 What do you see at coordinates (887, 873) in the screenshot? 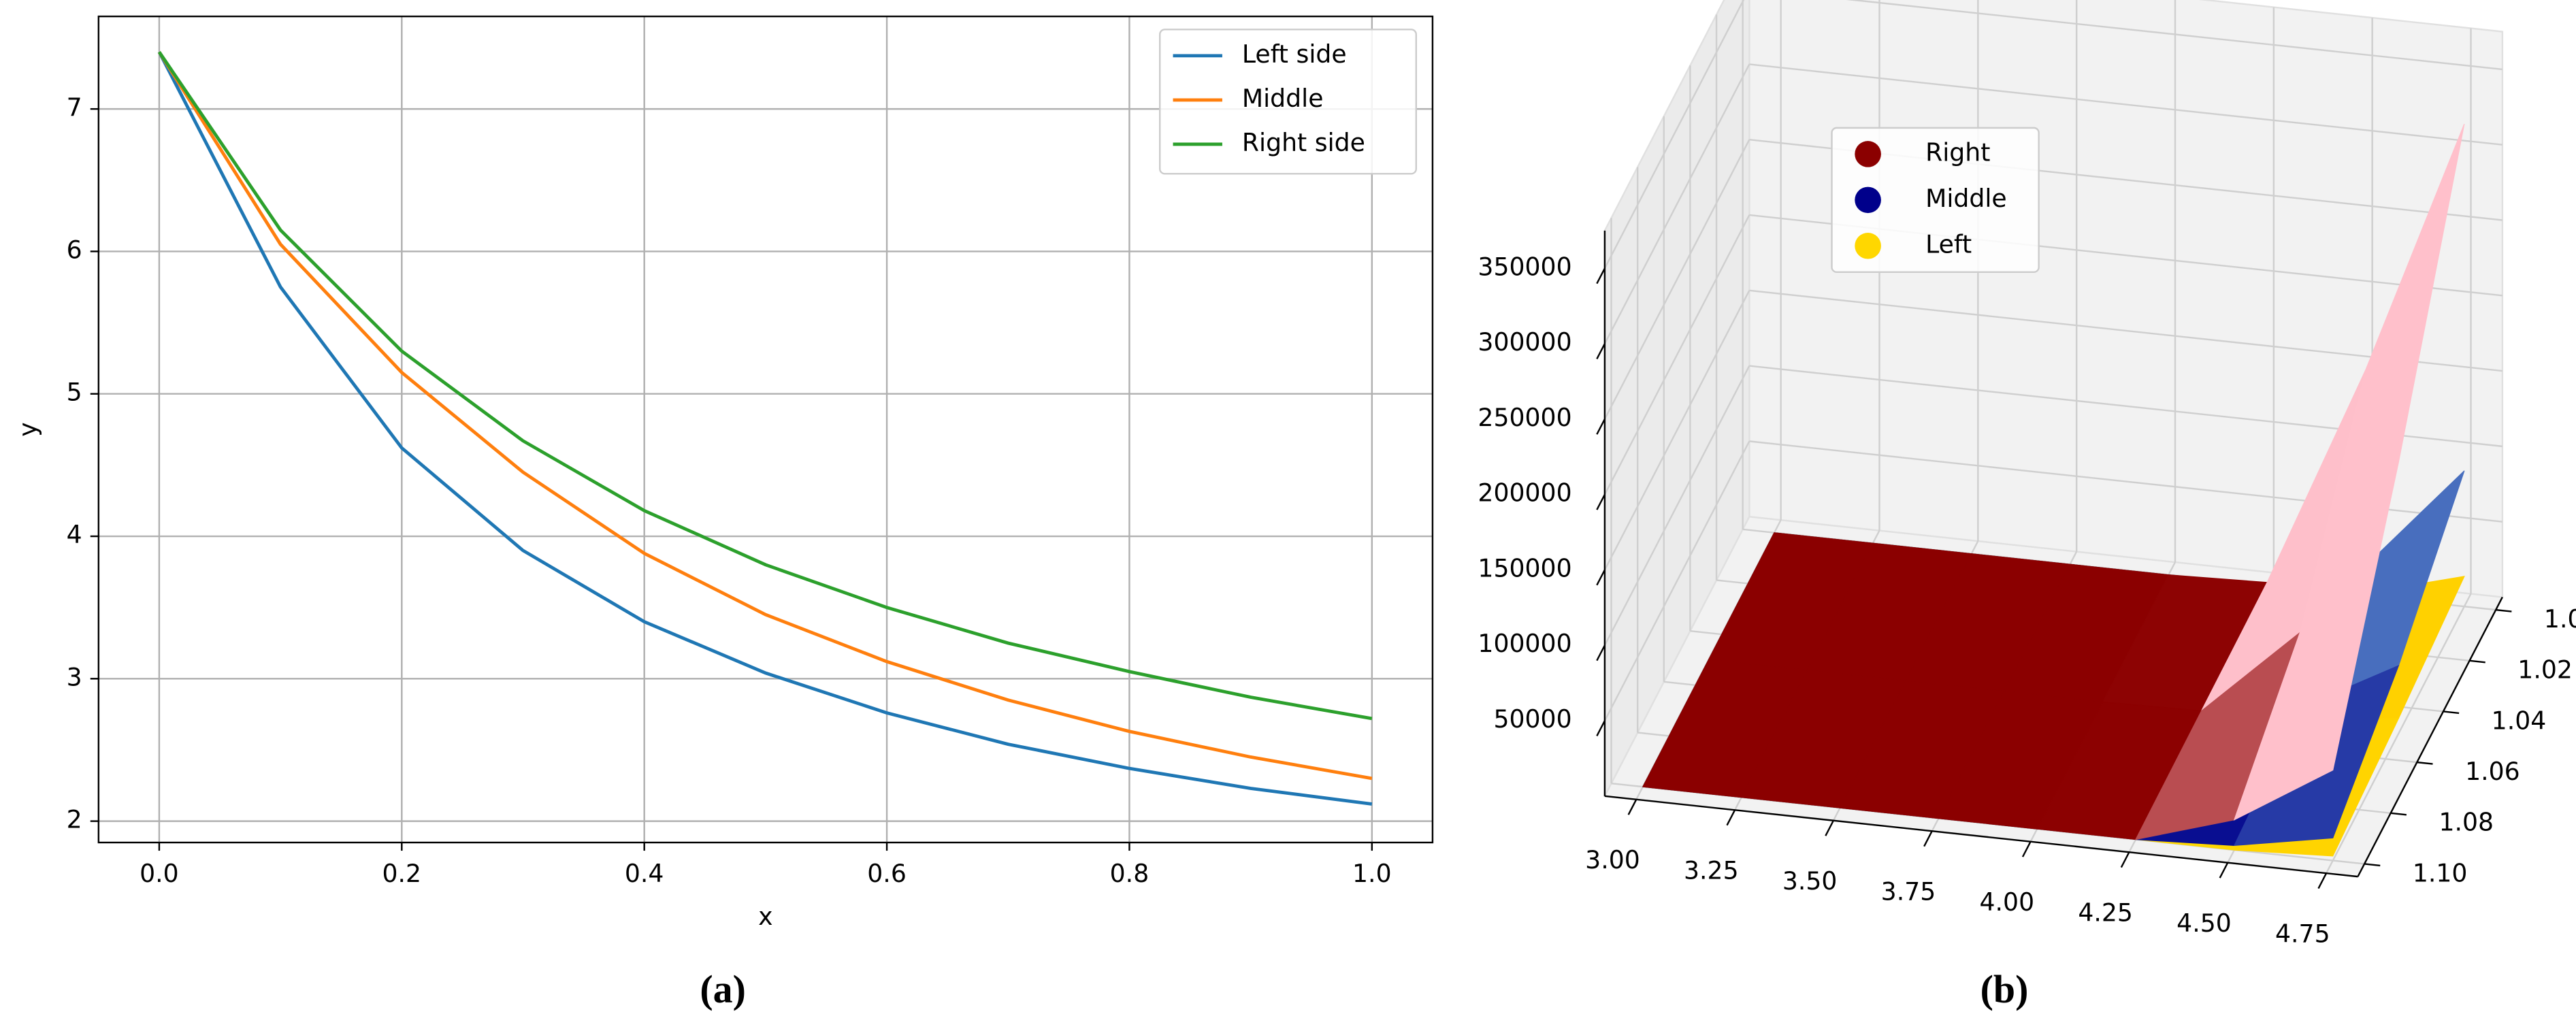
I see `x-tick-label: 0.6` at bounding box center [887, 873].